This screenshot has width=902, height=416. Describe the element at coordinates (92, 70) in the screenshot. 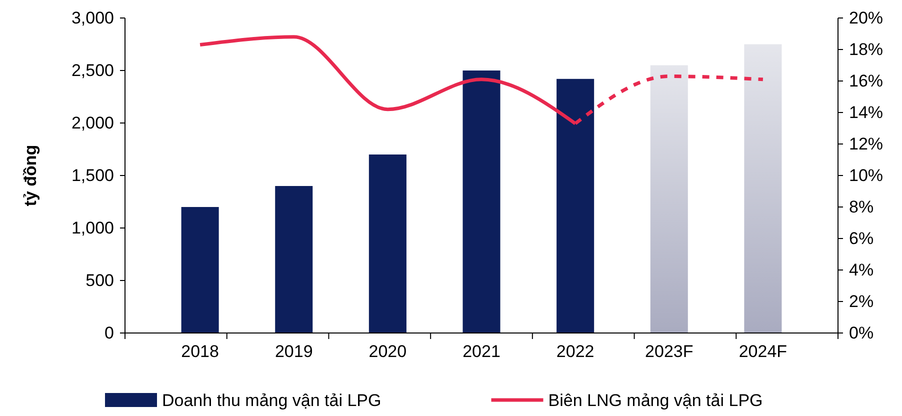

I see `y-tick-label: 2,500` at that location.